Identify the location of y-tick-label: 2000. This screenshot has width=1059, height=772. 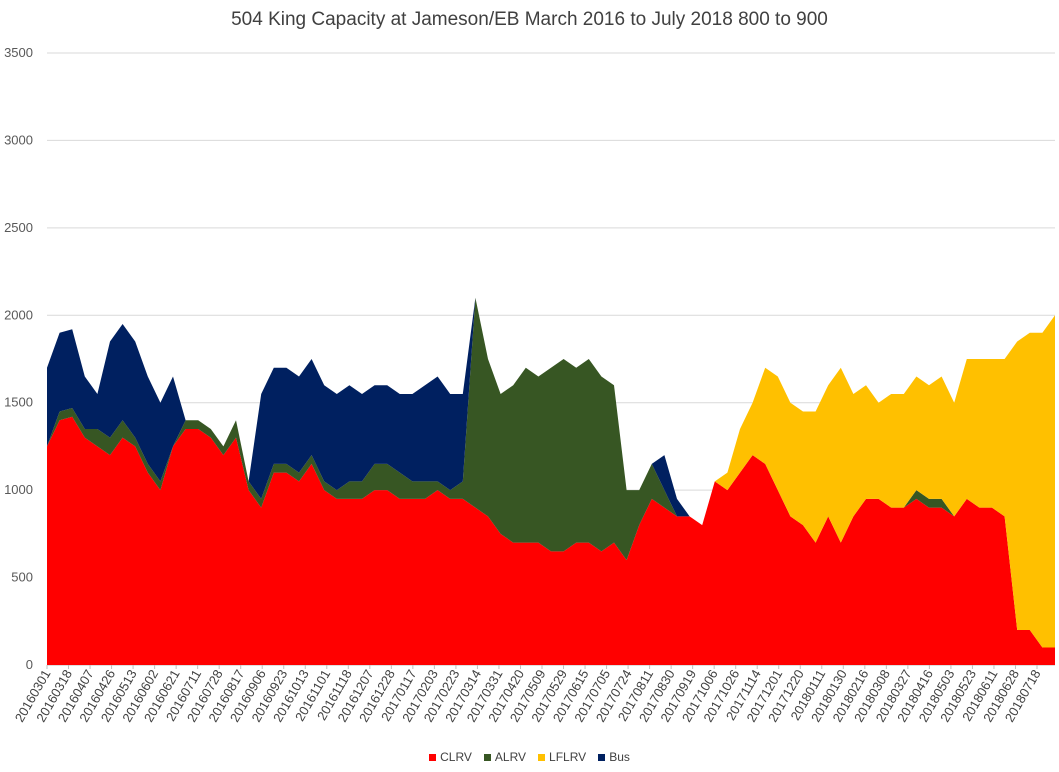
(18, 314).